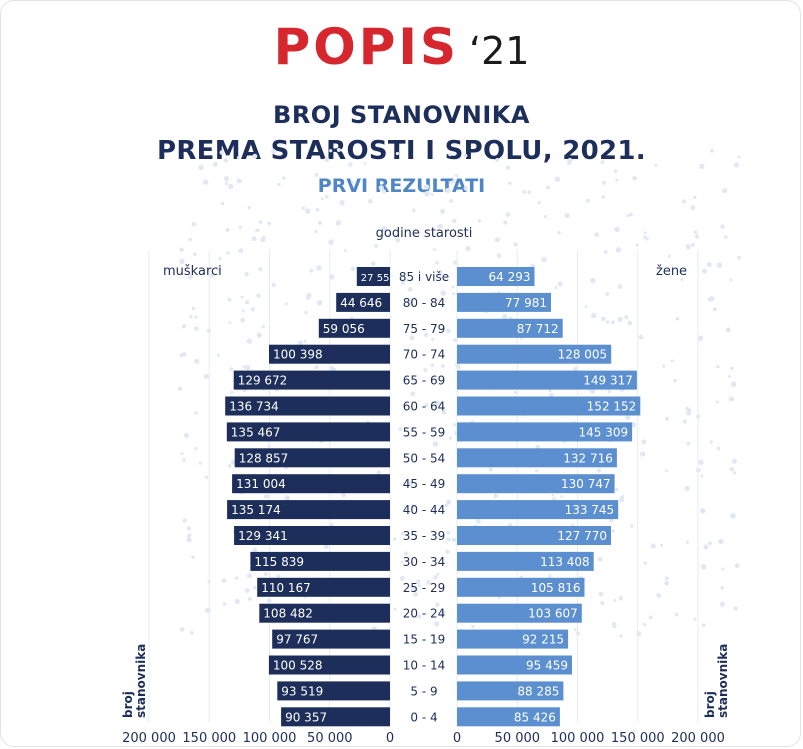 The width and height of the screenshot is (803, 749). I want to click on female-value-label: 113 408, so click(565, 562).